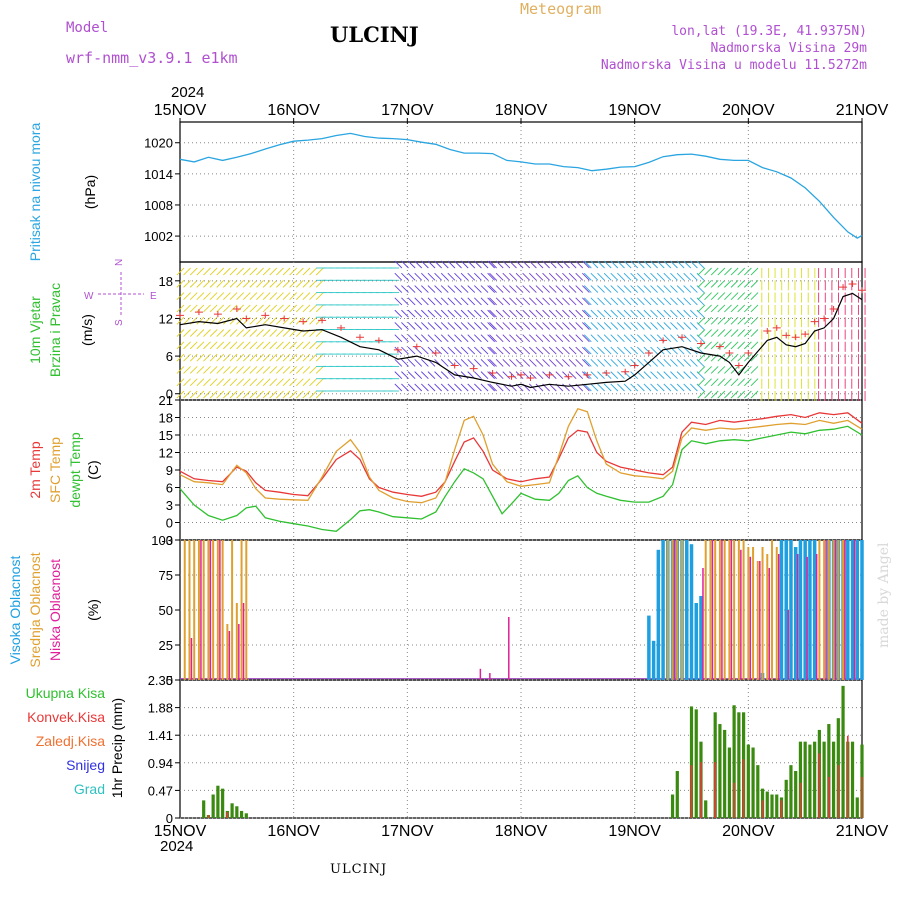 The height and width of the screenshot is (900, 900). I want to click on x-tick-label-bottom: 17NOV, so click(407, 831).